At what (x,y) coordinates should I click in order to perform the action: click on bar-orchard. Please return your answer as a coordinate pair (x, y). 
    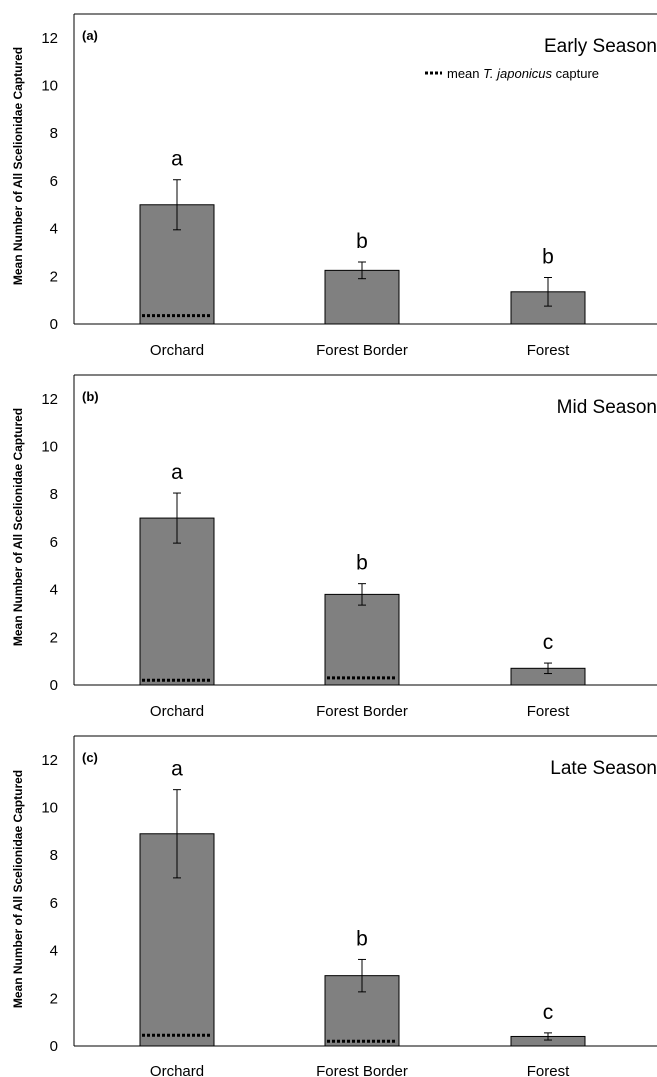
    Looking at the image, I should click on (177, 601).